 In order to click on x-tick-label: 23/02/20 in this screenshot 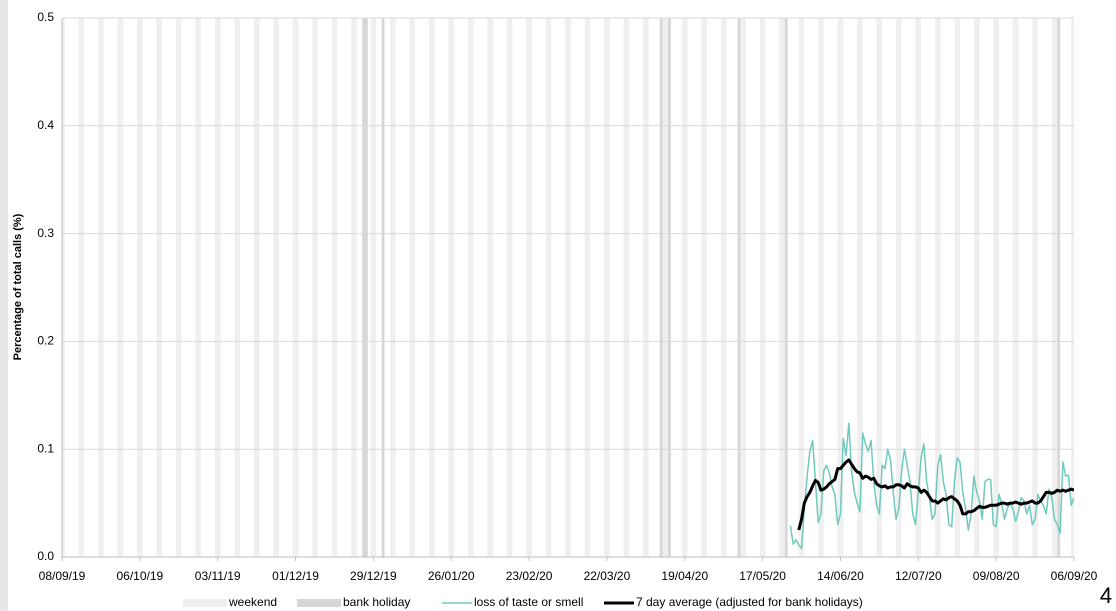, I will do `click(529, 576)`.